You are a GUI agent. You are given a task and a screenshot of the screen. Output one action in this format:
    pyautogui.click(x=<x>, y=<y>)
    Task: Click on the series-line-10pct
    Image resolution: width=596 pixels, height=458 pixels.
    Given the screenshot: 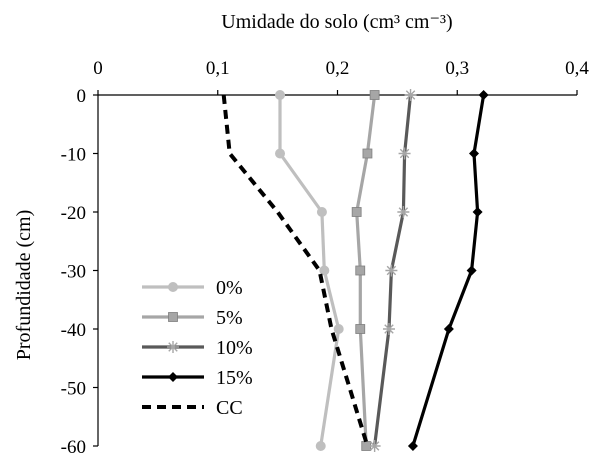 What is the action you would take?
    pyautogui.click(x=393, y=270)
    